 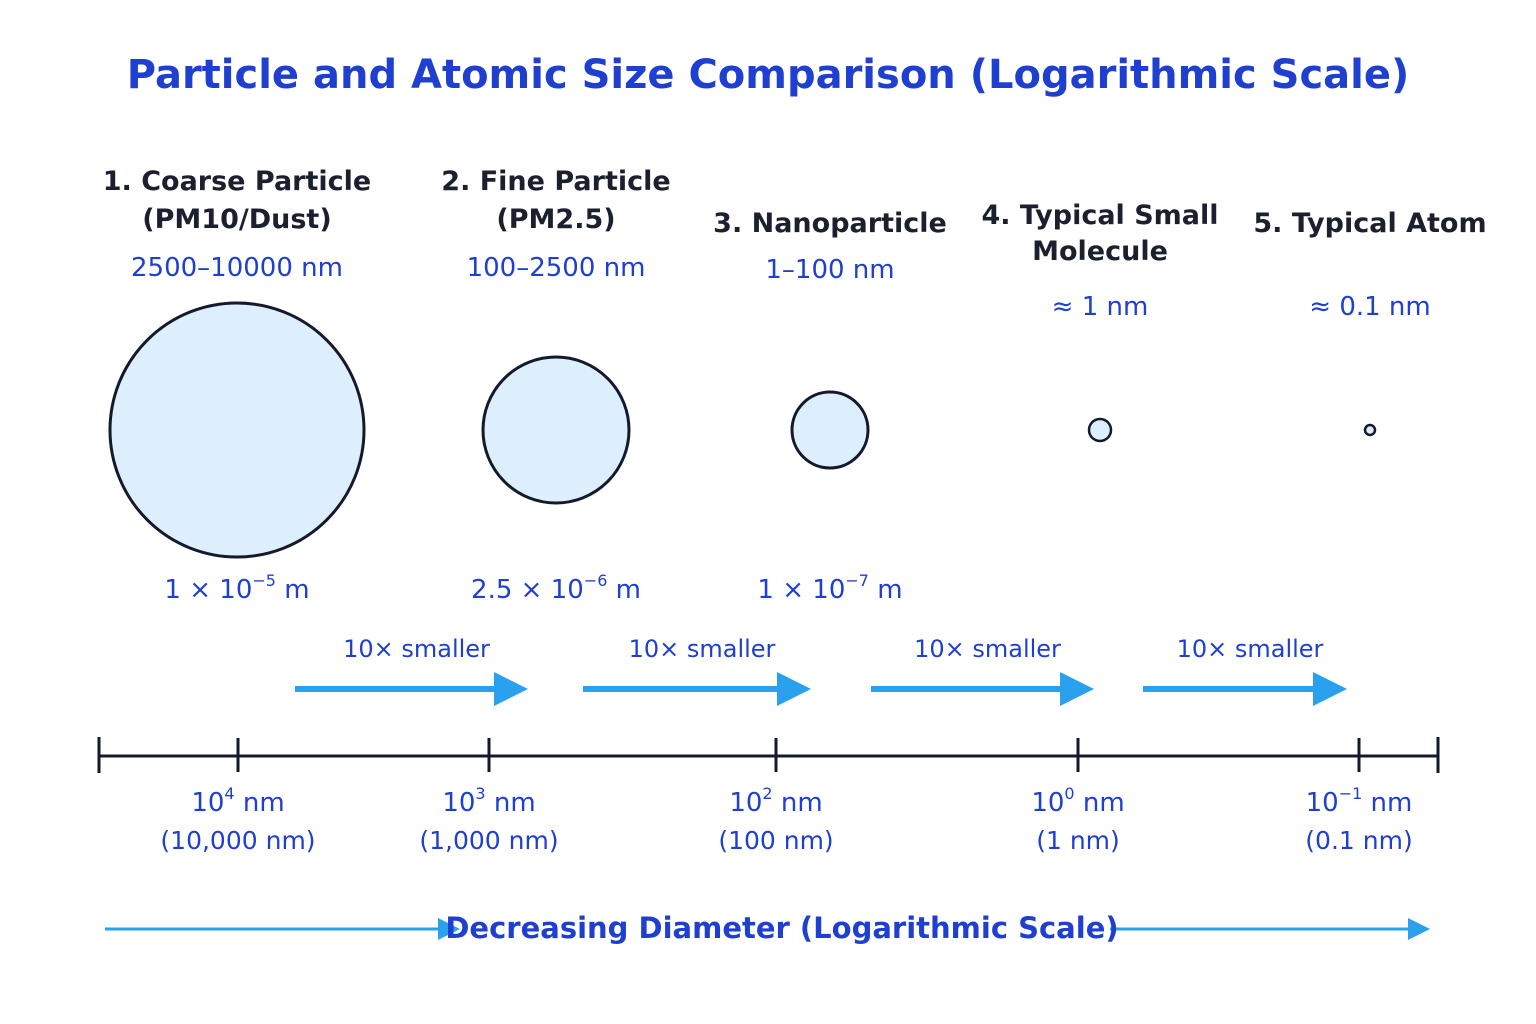 What do you see at coordinates (830, 223) in the screenshot?
I see `particle-name-line: 3. Nanoparticle` at bounding box center [830, 223].